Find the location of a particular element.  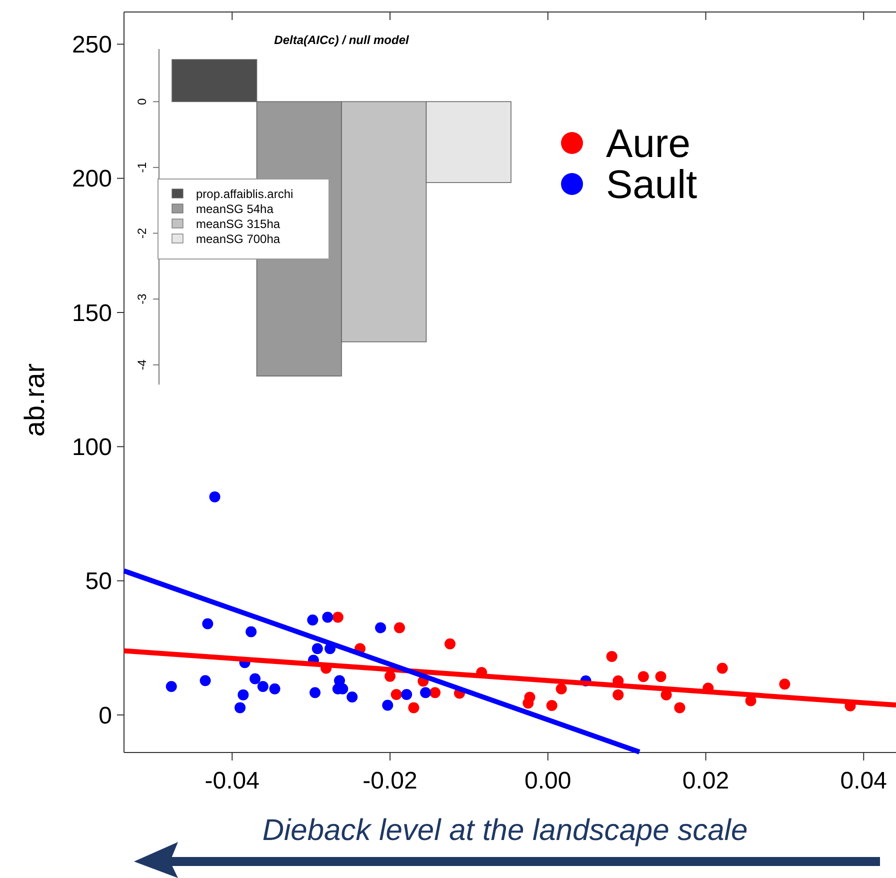

legend-label: Aure is located at coordinates (648, 144).